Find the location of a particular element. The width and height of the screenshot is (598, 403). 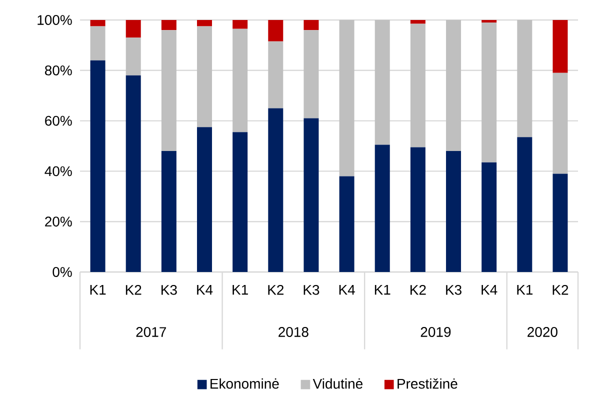

y-tick-label: 40% is located at coordinates (58, 171).